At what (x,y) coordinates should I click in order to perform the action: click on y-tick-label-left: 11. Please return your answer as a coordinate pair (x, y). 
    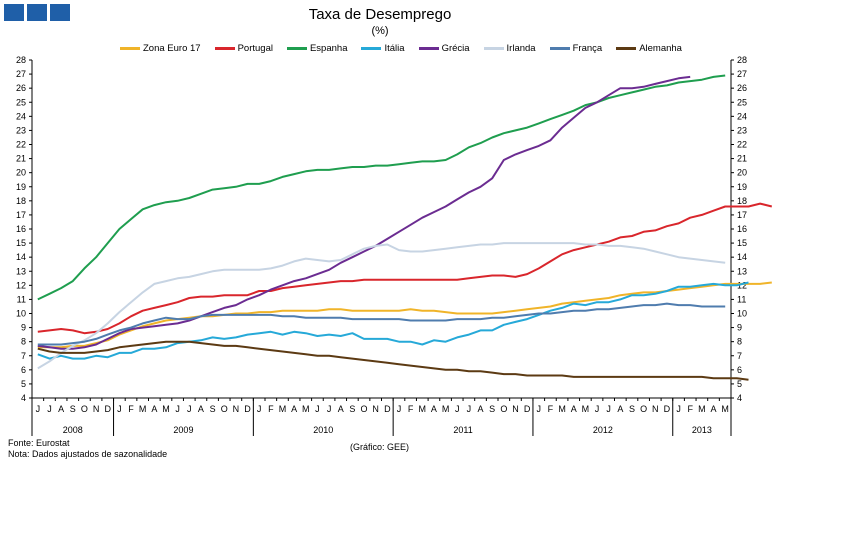
    Looking at the image, I should click on (21, 299).